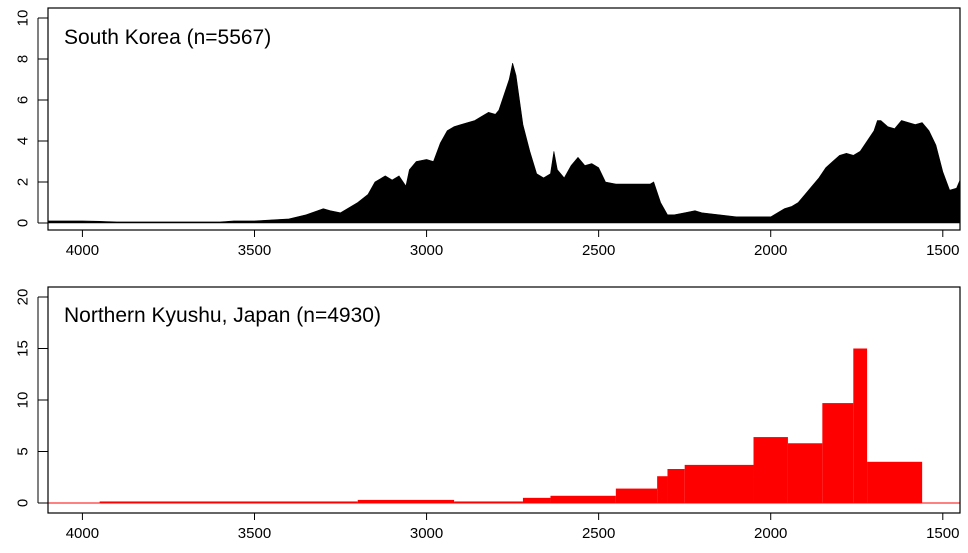 The width and height of the screenshot is (968, 553). I want to click on south-korea-y-tick-label: 4, so click(22, 141).